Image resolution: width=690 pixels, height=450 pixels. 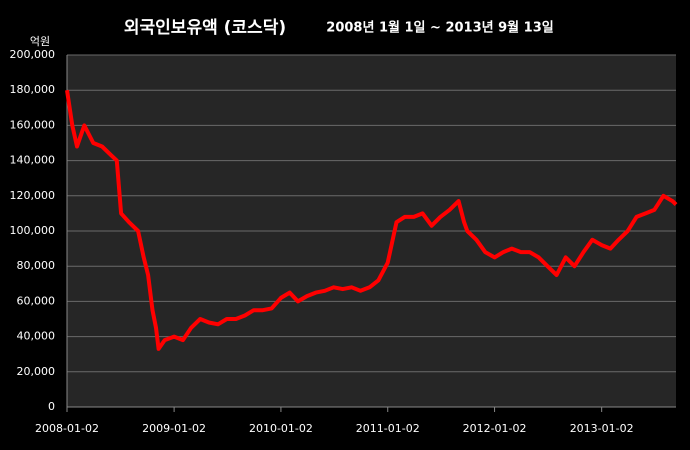 I want to click on x-tick-label: 2008-01-02, so click(x=67, y=428).